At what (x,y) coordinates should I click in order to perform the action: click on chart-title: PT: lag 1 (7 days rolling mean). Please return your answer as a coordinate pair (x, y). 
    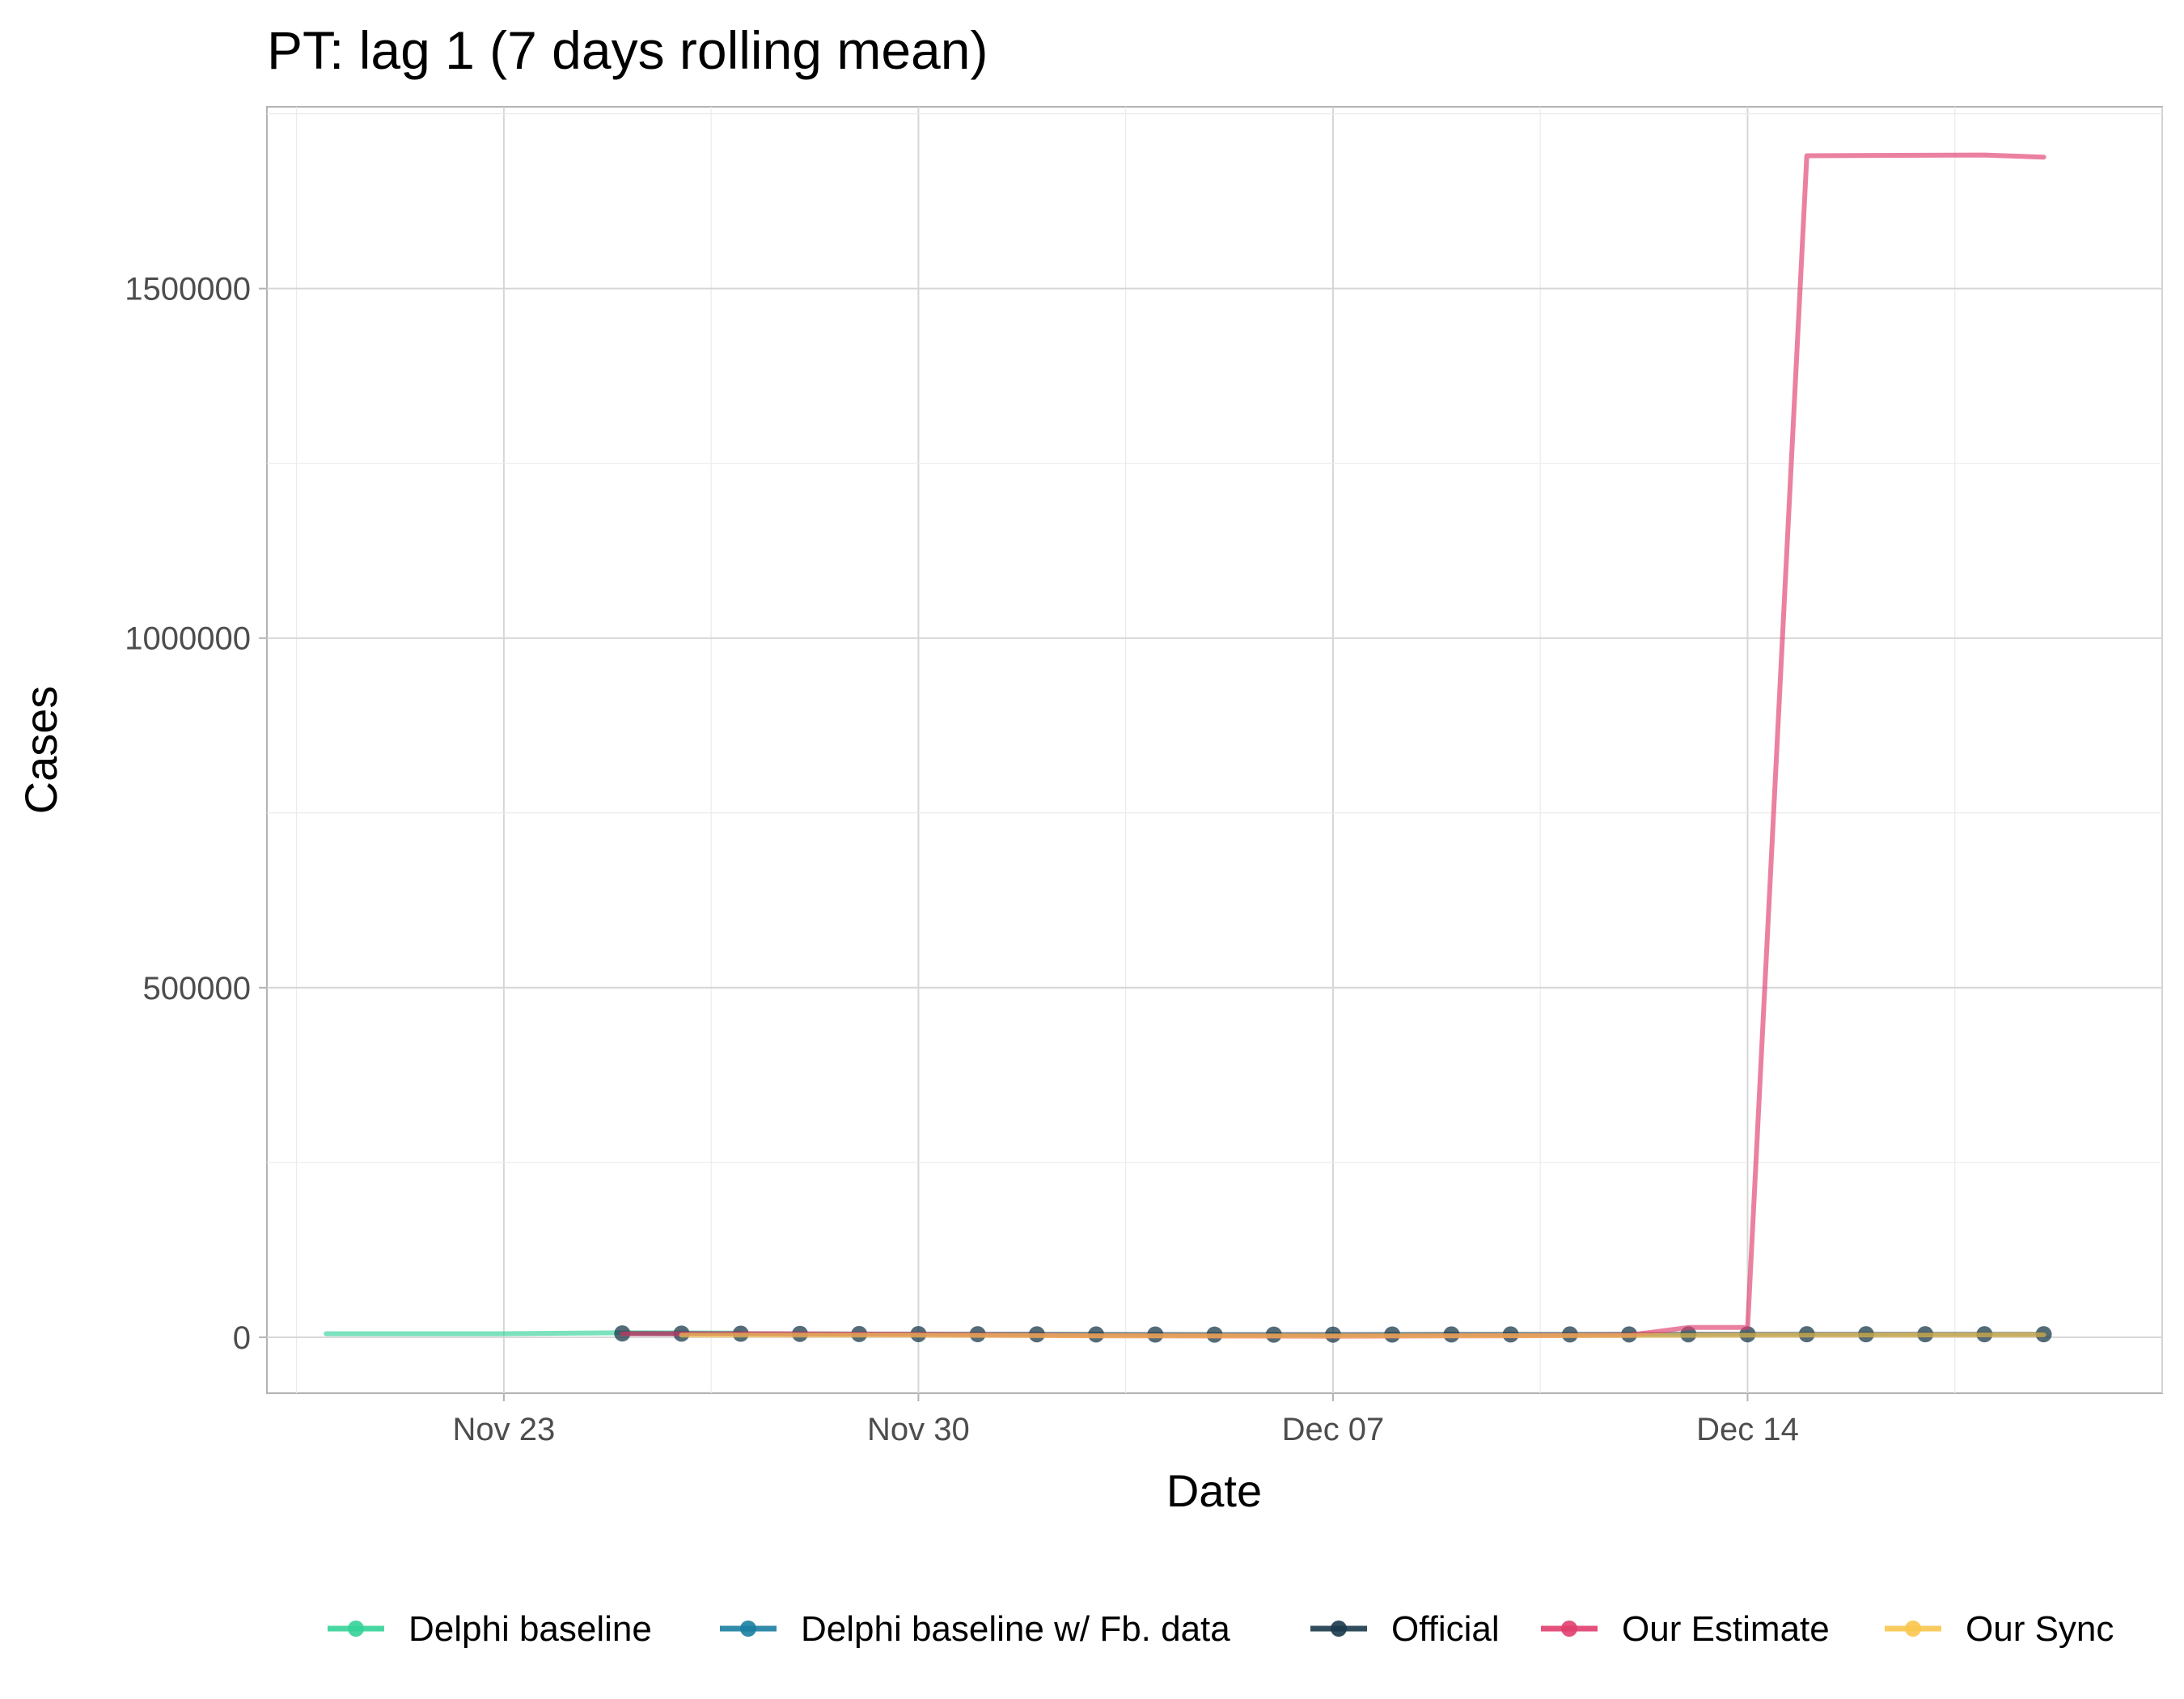
    Looking at the image, I should click on (627, 50).